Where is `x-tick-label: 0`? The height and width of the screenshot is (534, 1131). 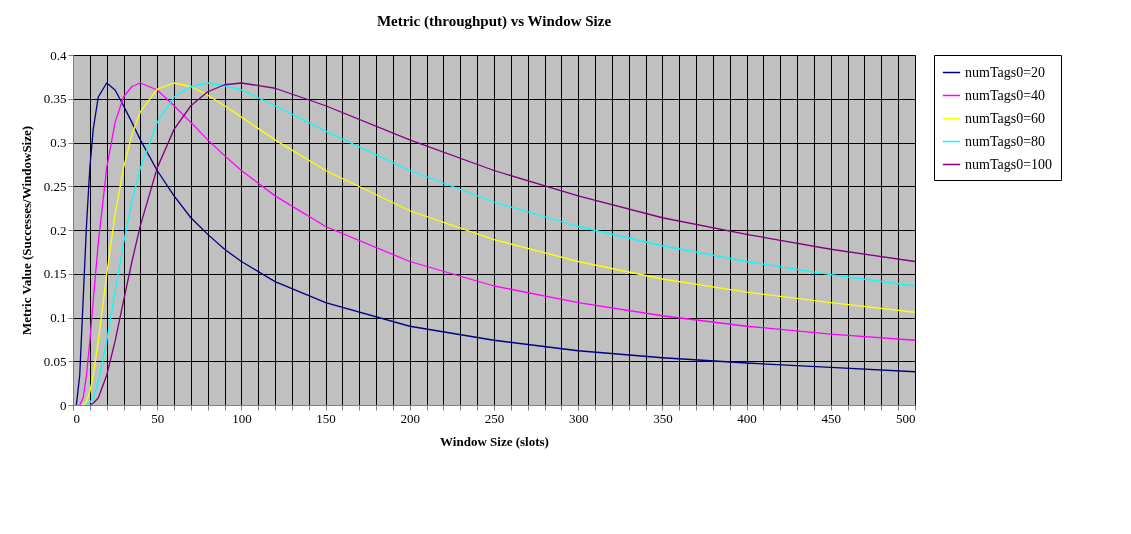
x-tick-label: 0 is located at coordinates (76, 418).